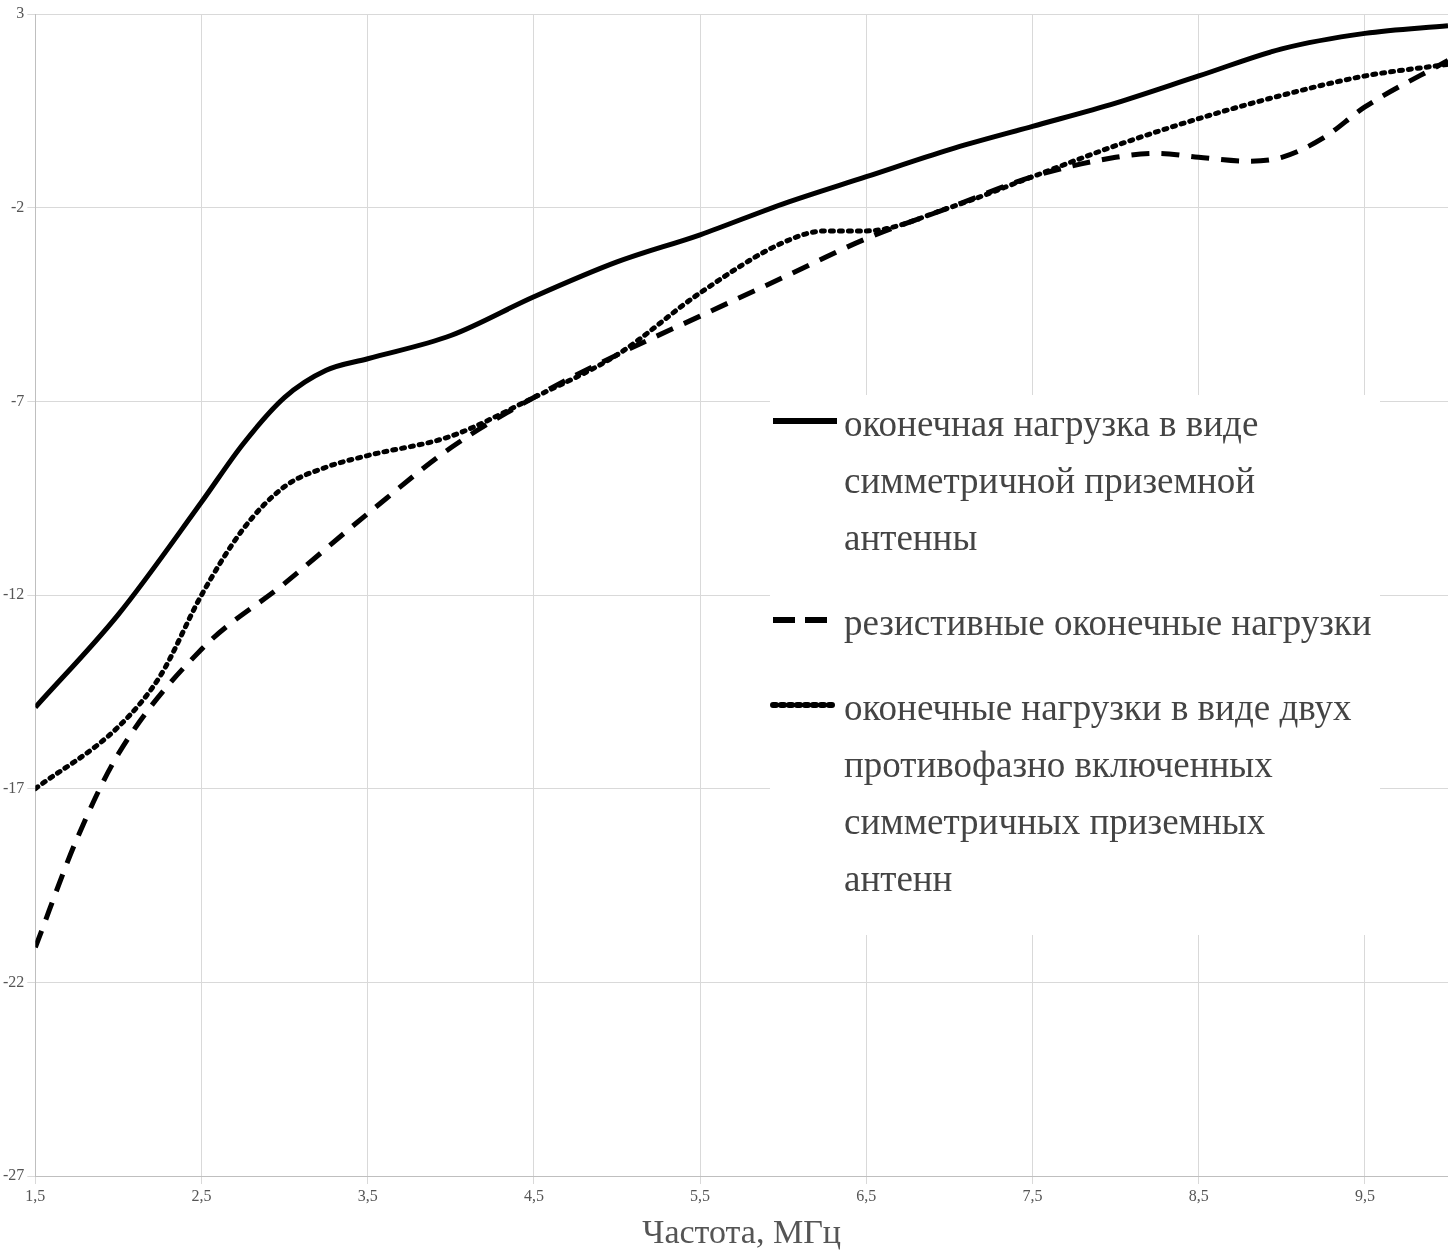  I want to click on y-tick-label: -7, so click(18, 400).